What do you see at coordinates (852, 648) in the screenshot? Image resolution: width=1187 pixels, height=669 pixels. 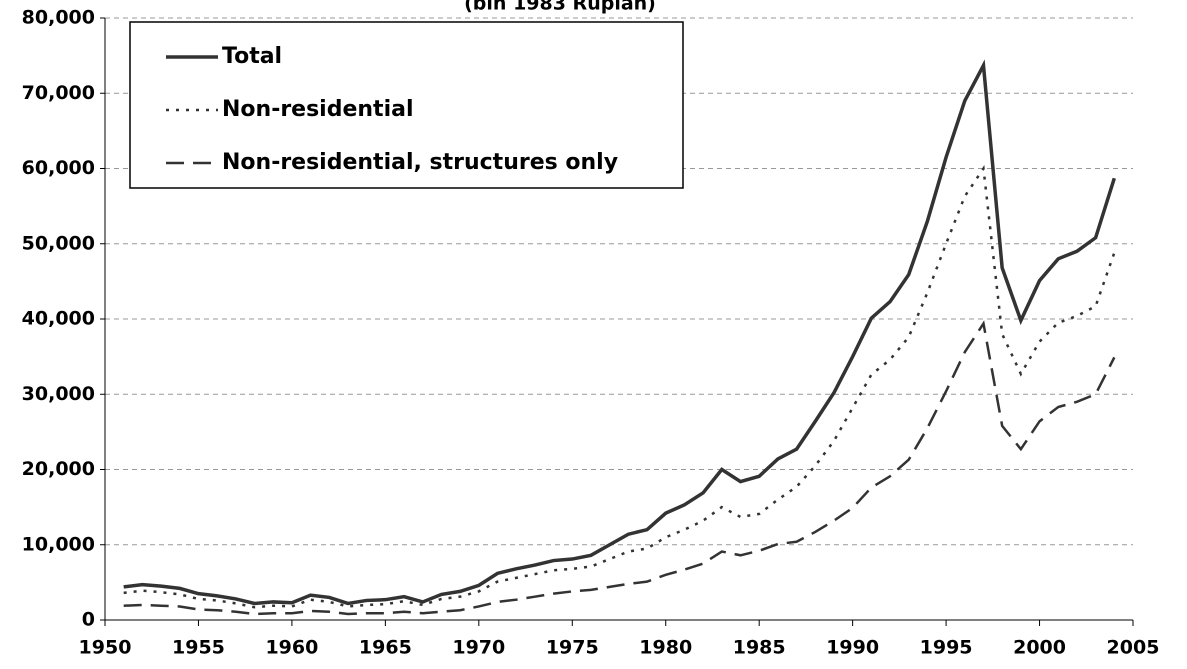 I see `x-tick-label: 1990` at bounding box center [852, 648].